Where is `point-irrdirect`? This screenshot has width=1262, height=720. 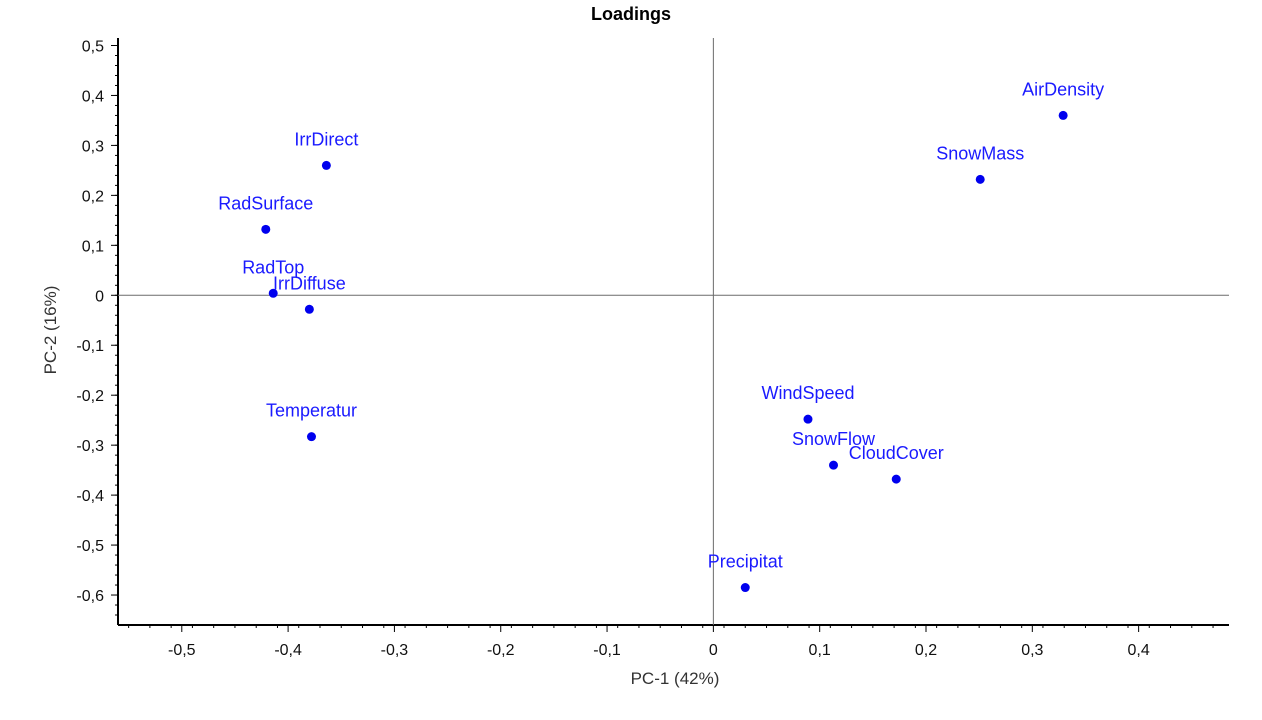 point-irrdirect is located at coordinates (326, 165).